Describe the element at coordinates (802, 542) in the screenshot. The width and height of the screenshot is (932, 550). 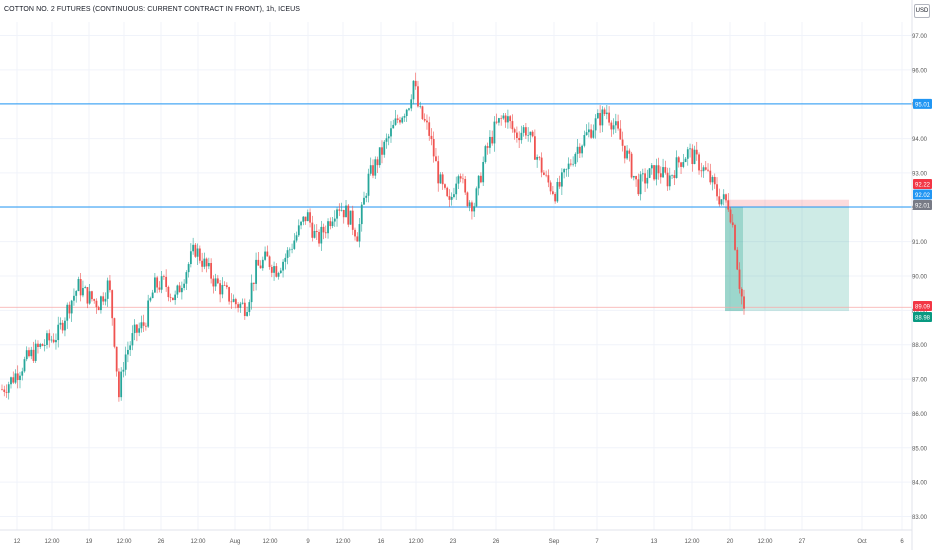
I see `x-tick-label: 27` at that location.